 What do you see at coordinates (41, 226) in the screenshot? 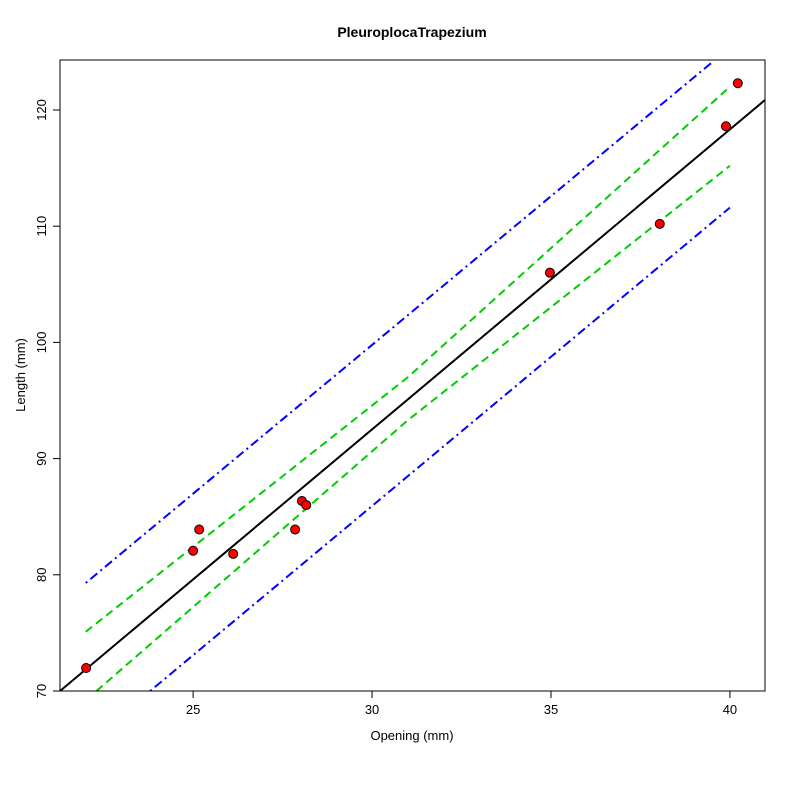
I see `y-tick-label: 110` at bounding box center [41, 226].